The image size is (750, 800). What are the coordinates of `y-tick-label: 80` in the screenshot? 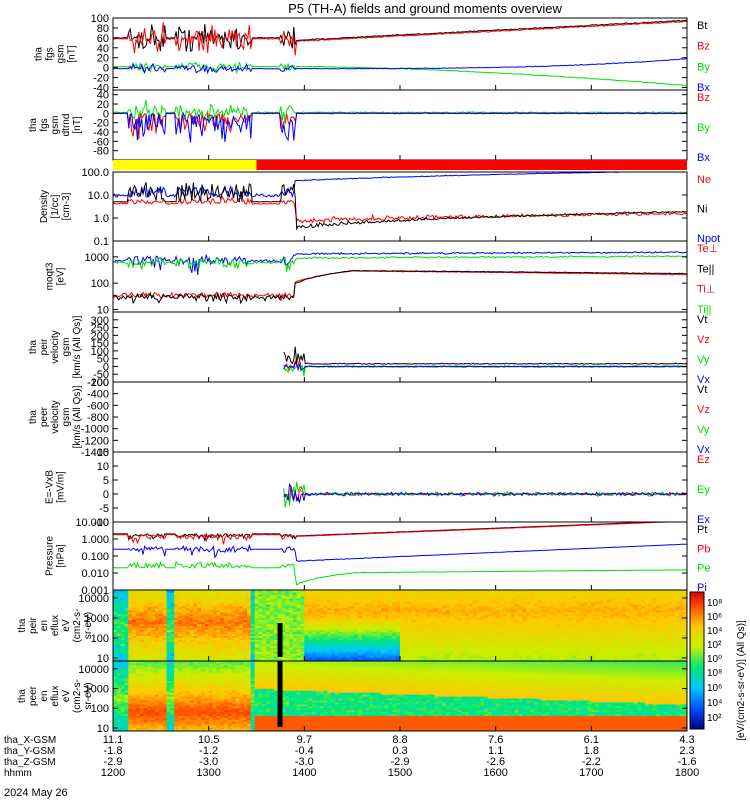 It's located at (103, 29).